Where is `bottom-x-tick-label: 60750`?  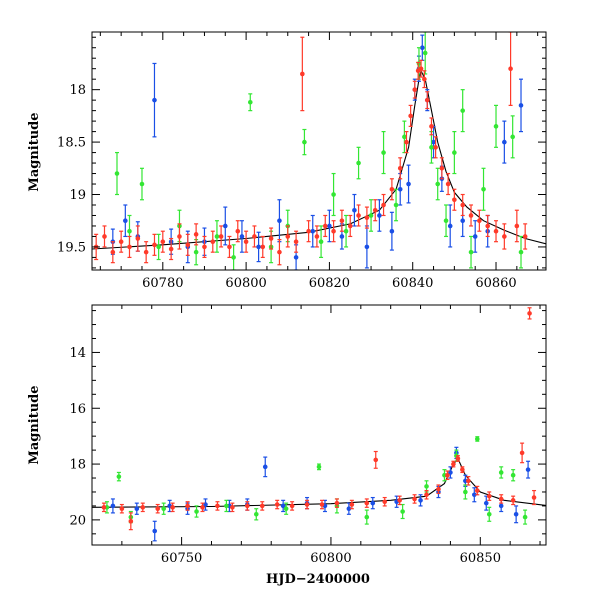 bottom-x-tick-label: 60750 is located at coordinates (181, 558).